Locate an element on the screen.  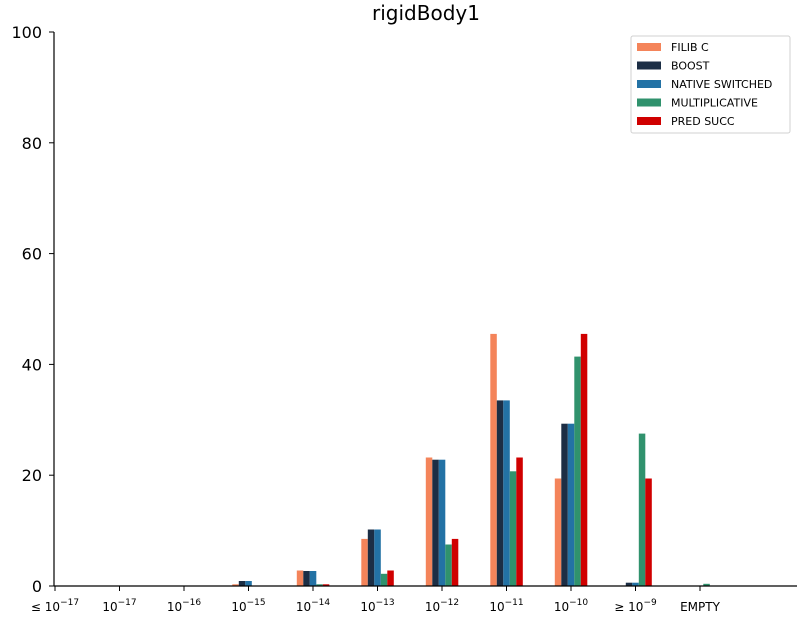
y-tick-label: 100 is located at coordinates (26, 32).